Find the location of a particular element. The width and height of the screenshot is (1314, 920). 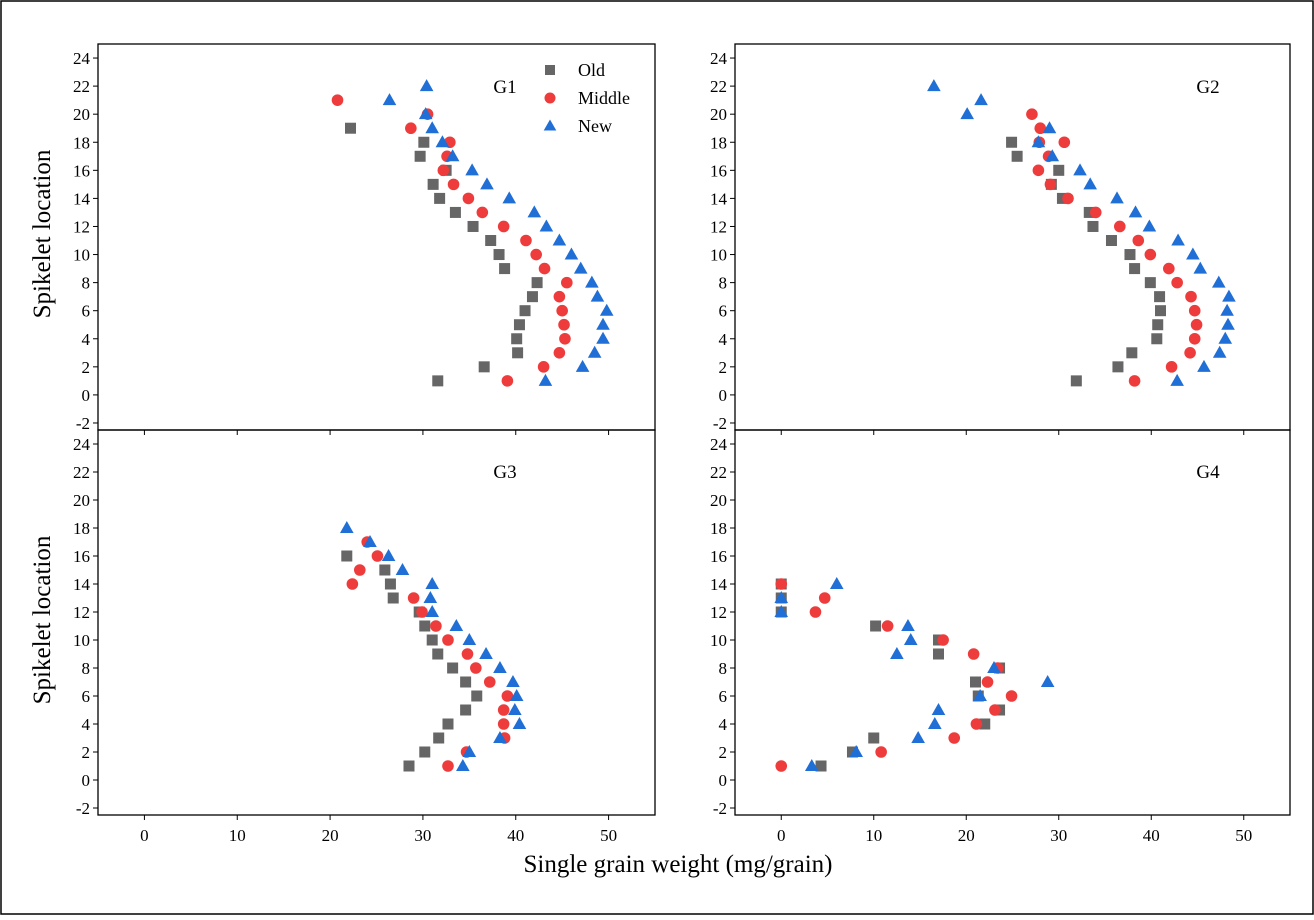

y-tick-label: -2 is located at coordinates (83, 808).